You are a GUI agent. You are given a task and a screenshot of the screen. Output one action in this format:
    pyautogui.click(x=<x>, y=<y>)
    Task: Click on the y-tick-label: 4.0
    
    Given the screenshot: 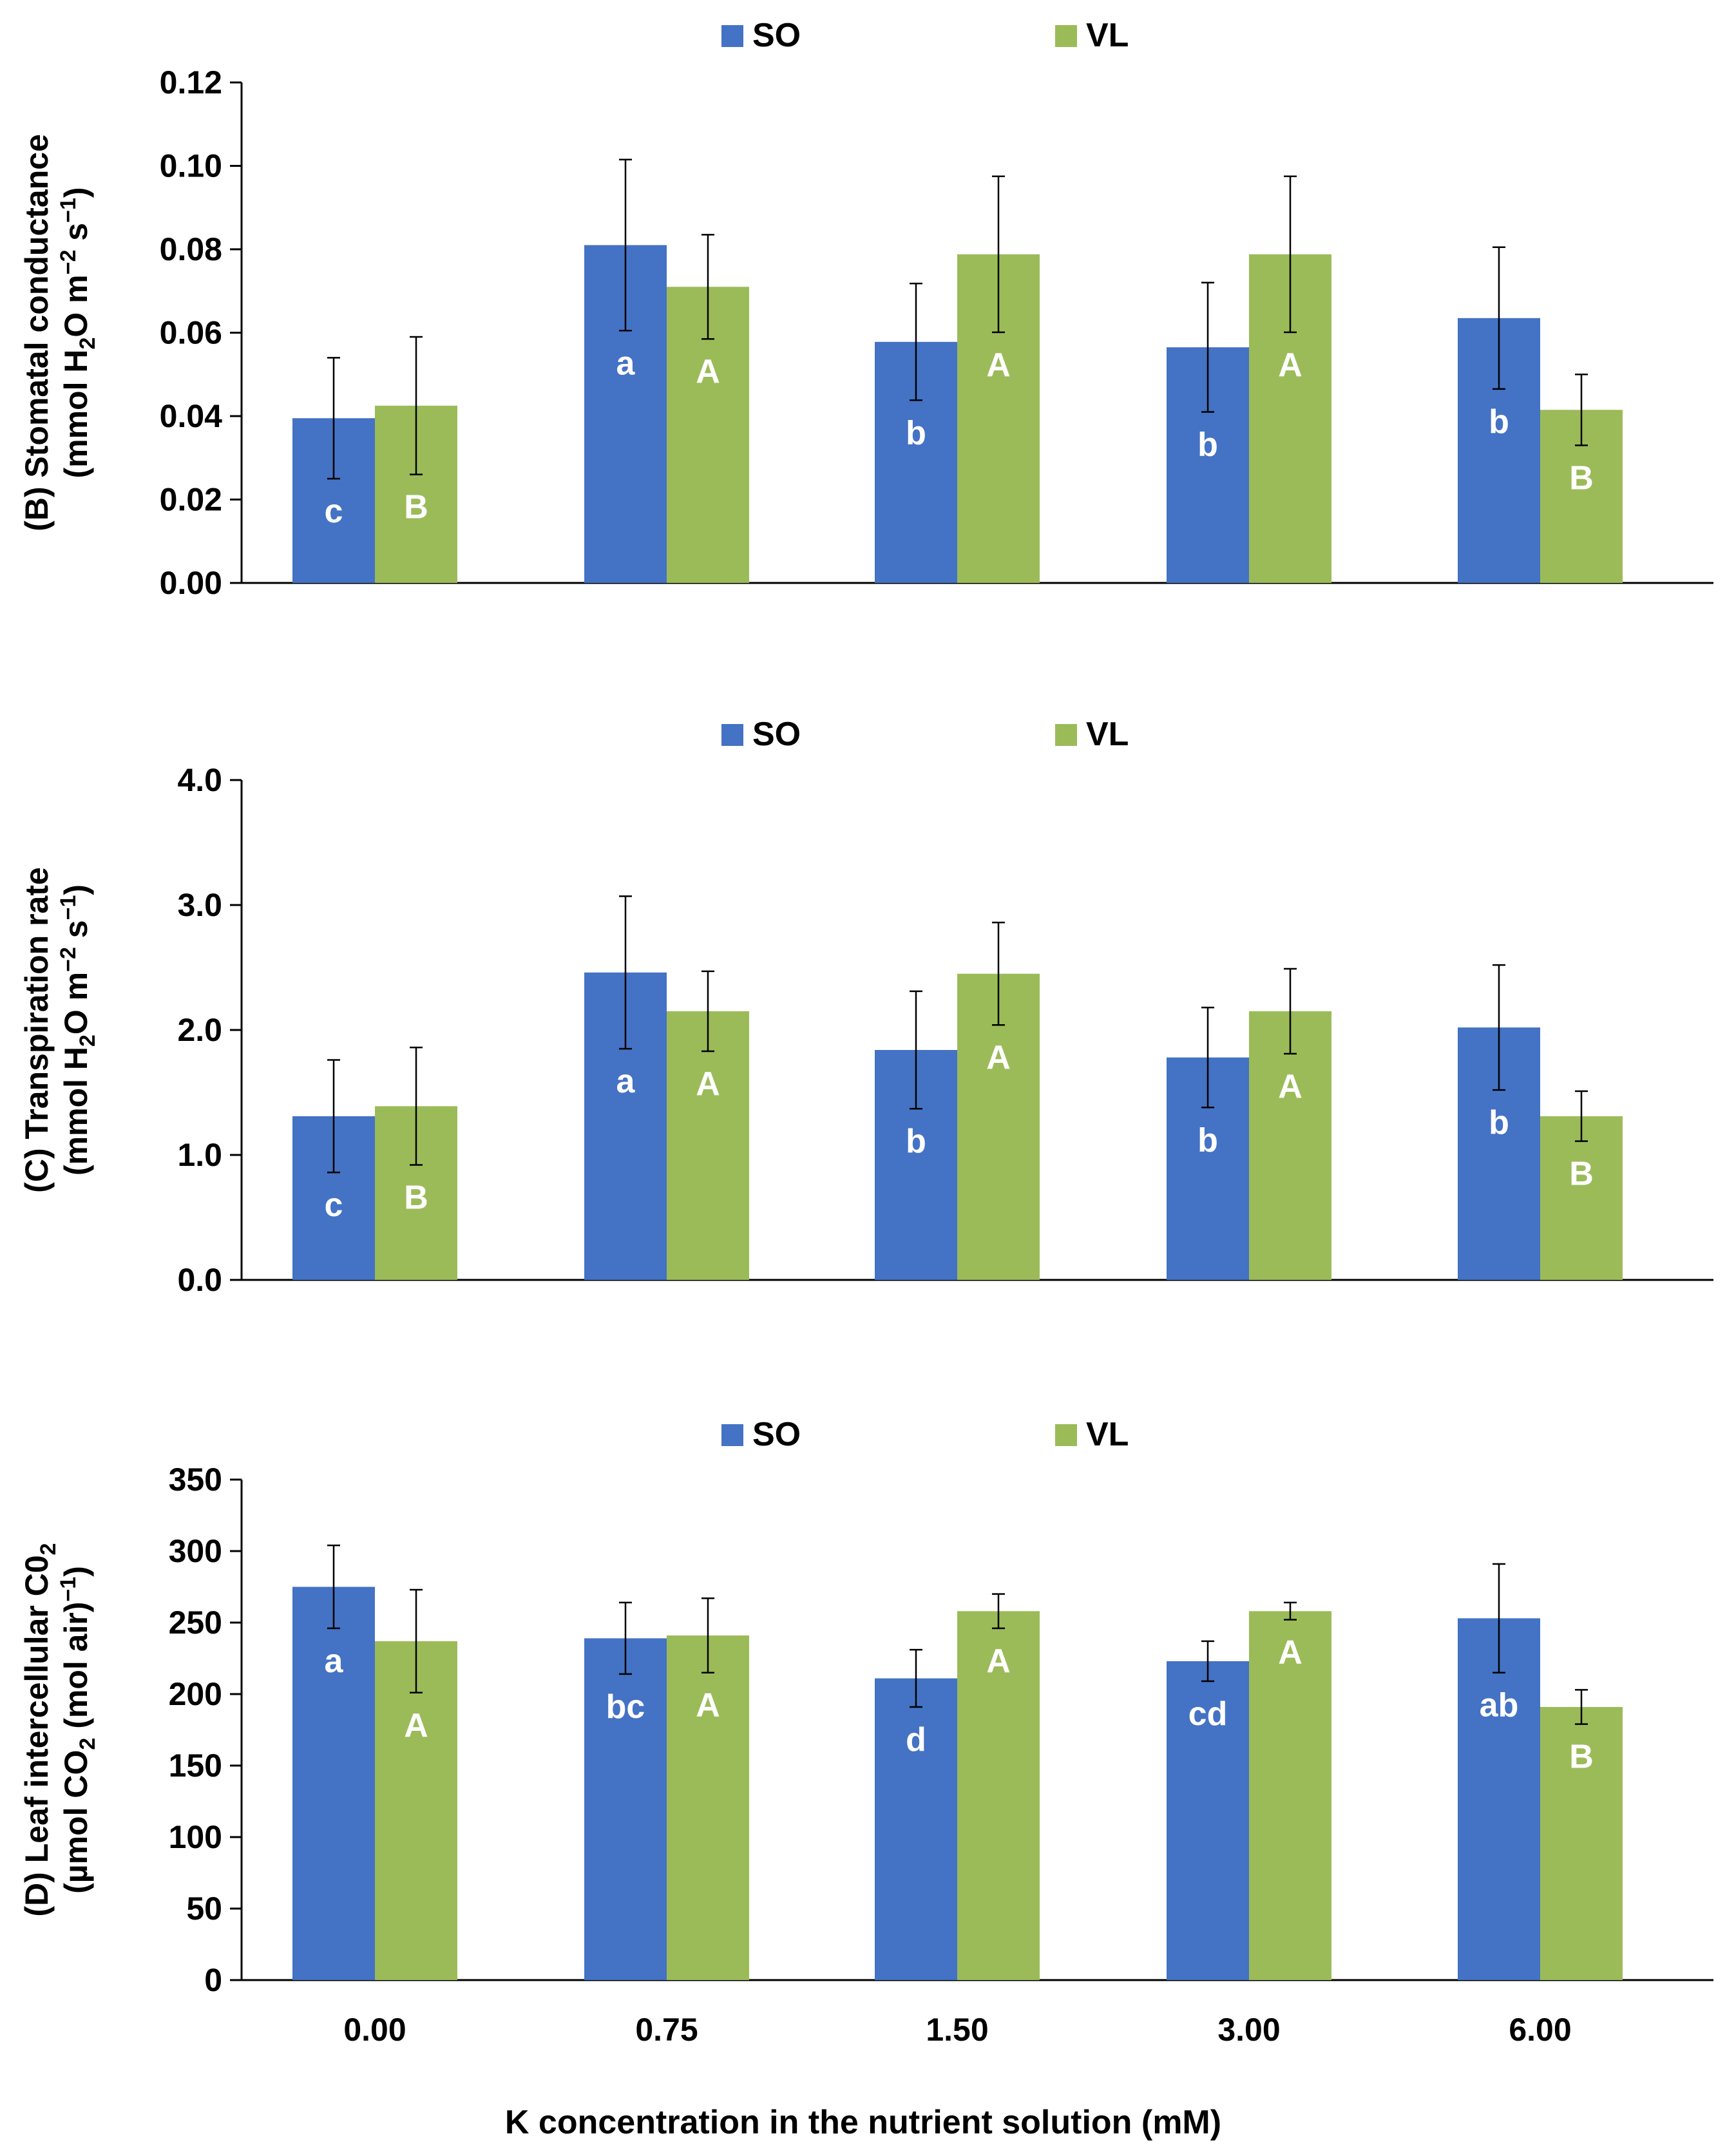 What is the action you would take?
    pyautogui.click(x=200, y=780)
    